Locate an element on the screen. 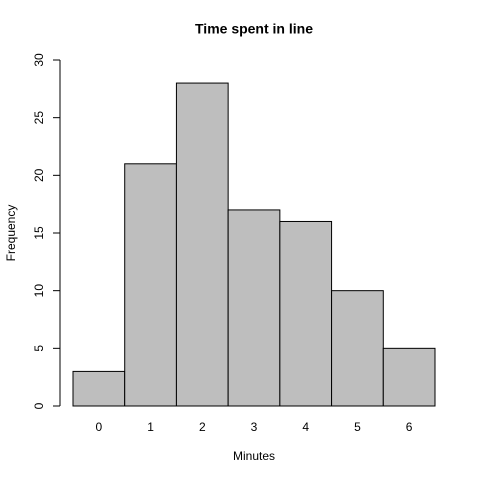 The image size is (480, 480). x-axis-label: Minutes is located at coordinates (254, 456).